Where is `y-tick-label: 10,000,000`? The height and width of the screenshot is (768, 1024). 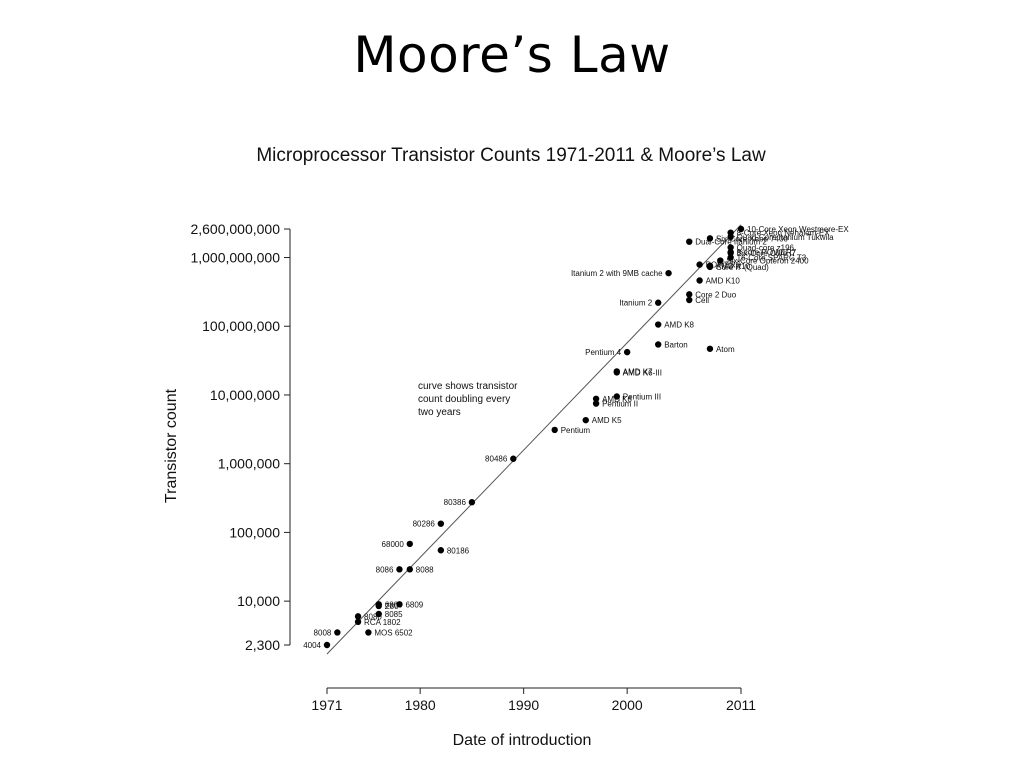
y-tick-label: 10,000,000 is located at coordinates (245, 395).